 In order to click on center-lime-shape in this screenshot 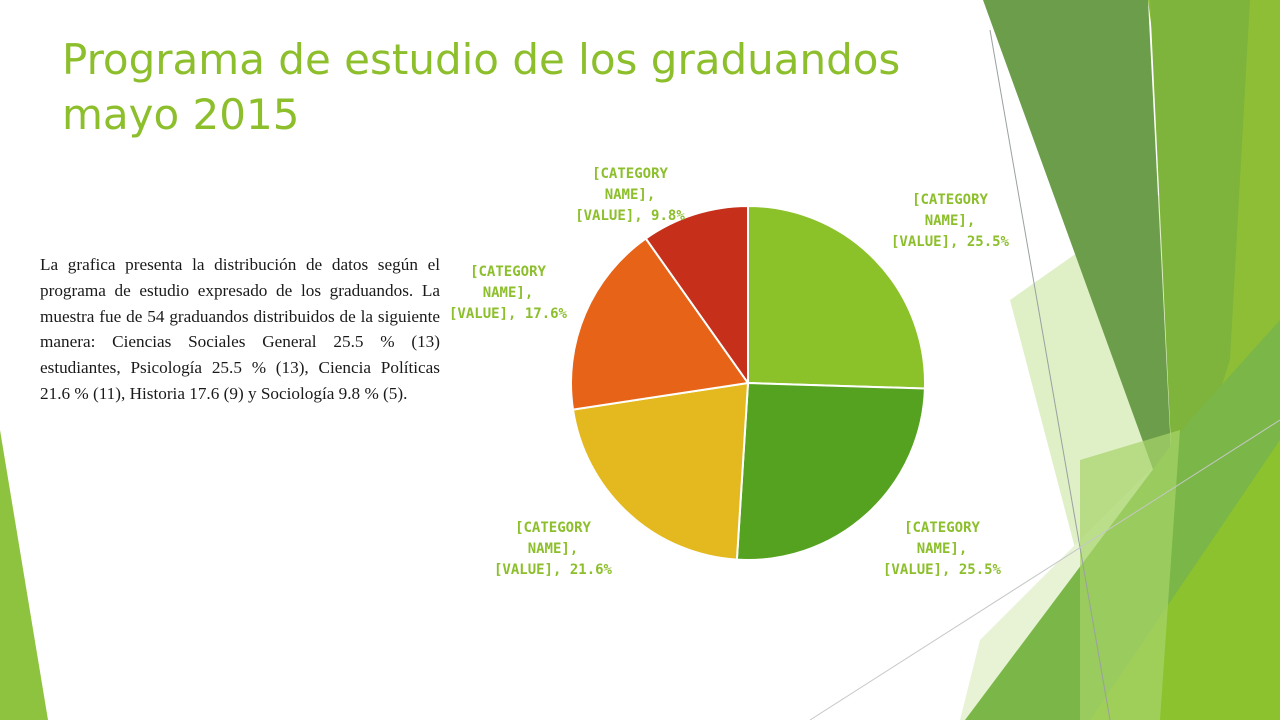, I will do `click(1130, 575)`.